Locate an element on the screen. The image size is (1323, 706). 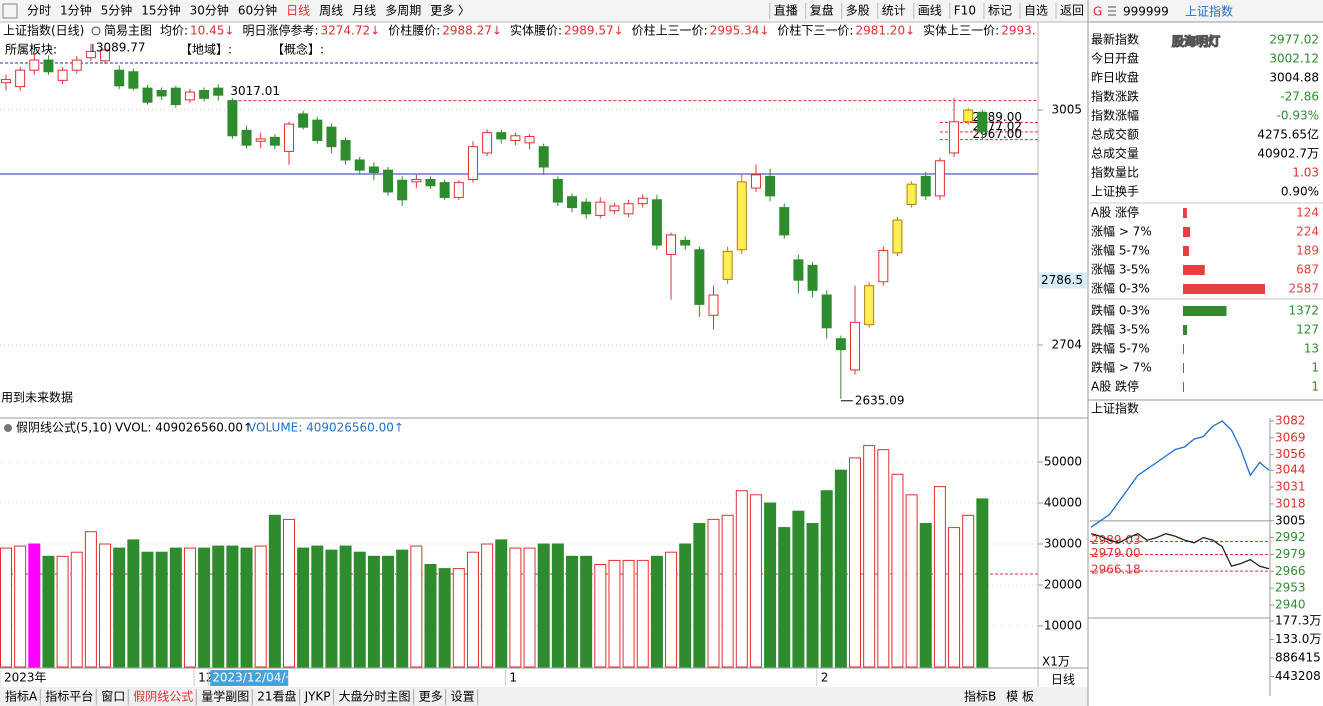
mode-icon is located at coordinates (96, 31).